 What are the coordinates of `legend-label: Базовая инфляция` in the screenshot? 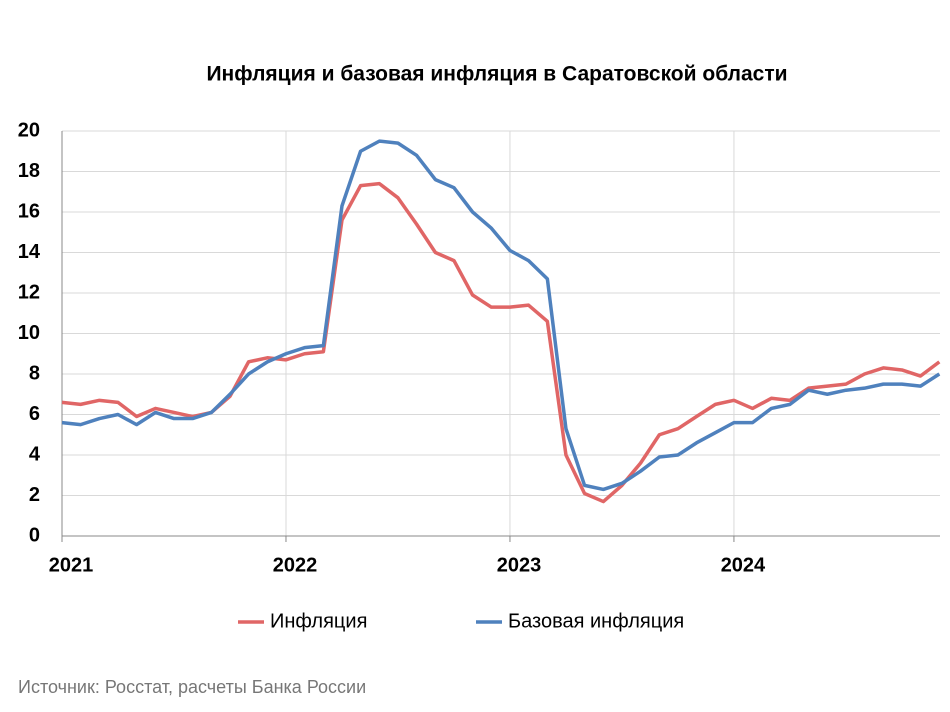 It's located at (596, 621).